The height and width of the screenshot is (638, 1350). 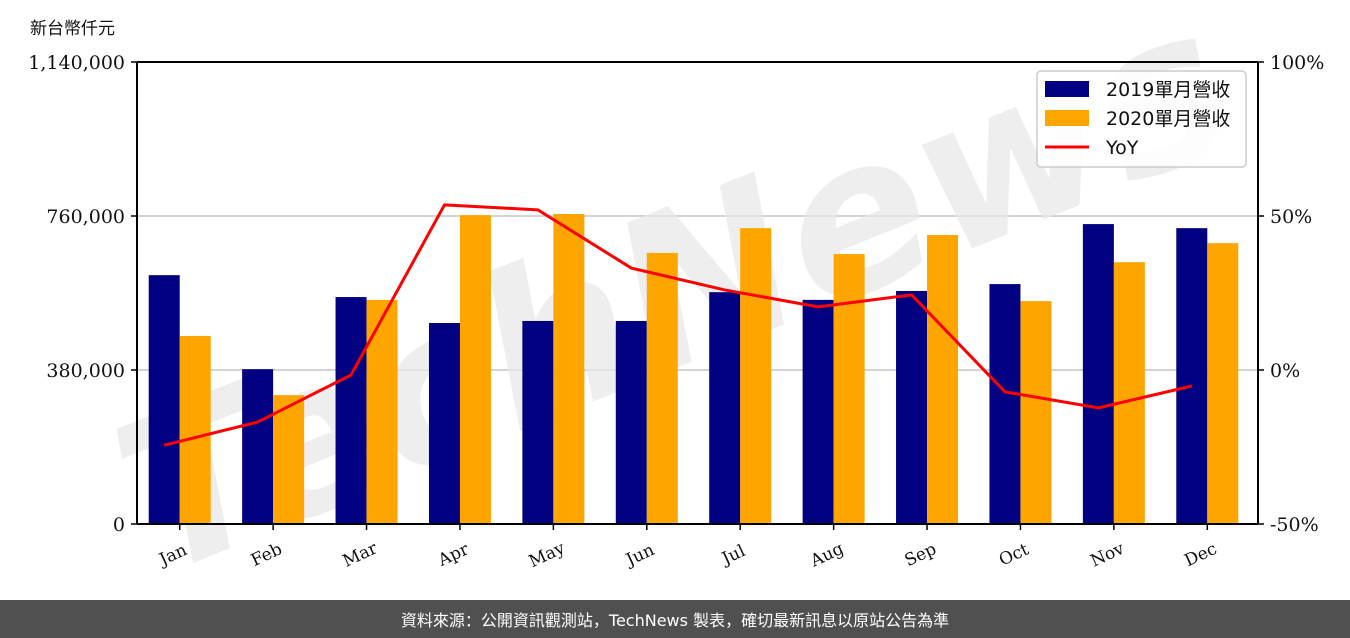 What do you see at coordinates (1067, 118) in the screenshot?
I see `legend-swatch-2020` at bounding box center [1067, 118].